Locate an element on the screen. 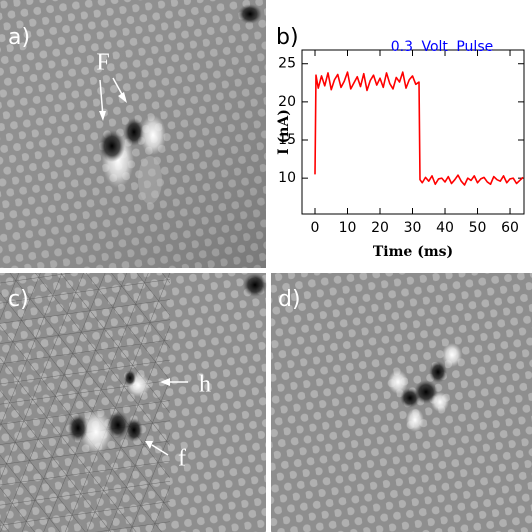  x-tick-label: 40 is located at coordinates (445, 228).